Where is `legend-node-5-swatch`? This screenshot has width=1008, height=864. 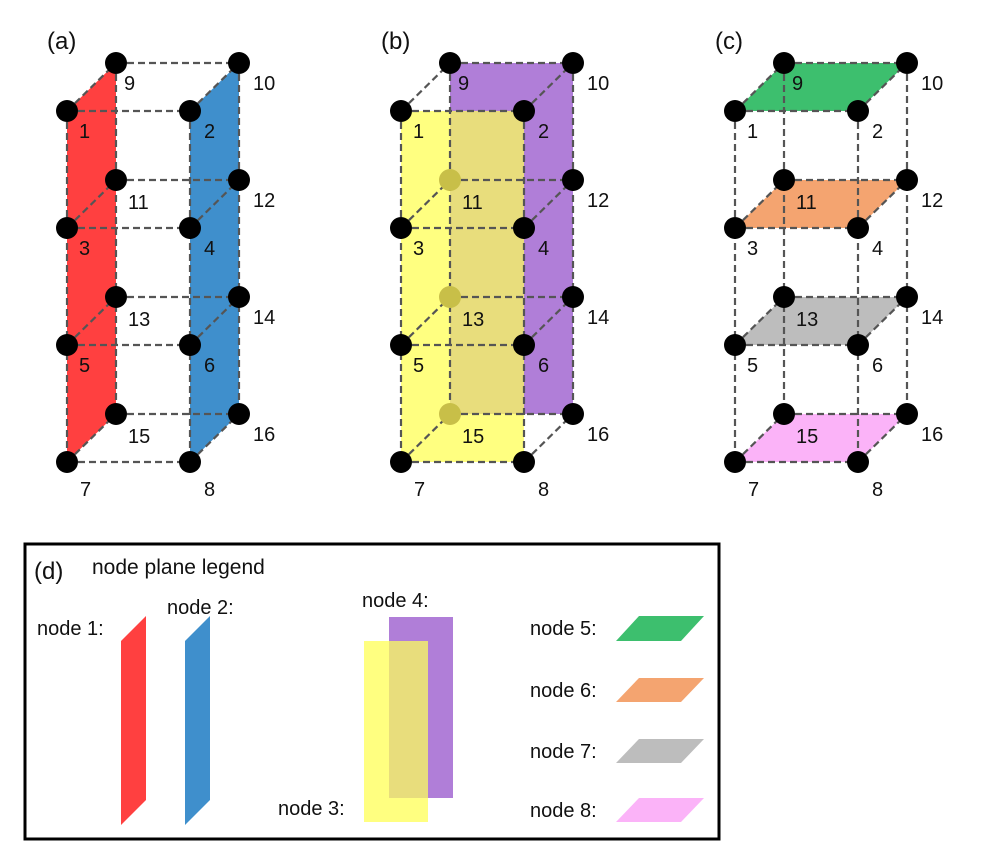
legend-node-5-swatch is located at coordinates (660, 628).